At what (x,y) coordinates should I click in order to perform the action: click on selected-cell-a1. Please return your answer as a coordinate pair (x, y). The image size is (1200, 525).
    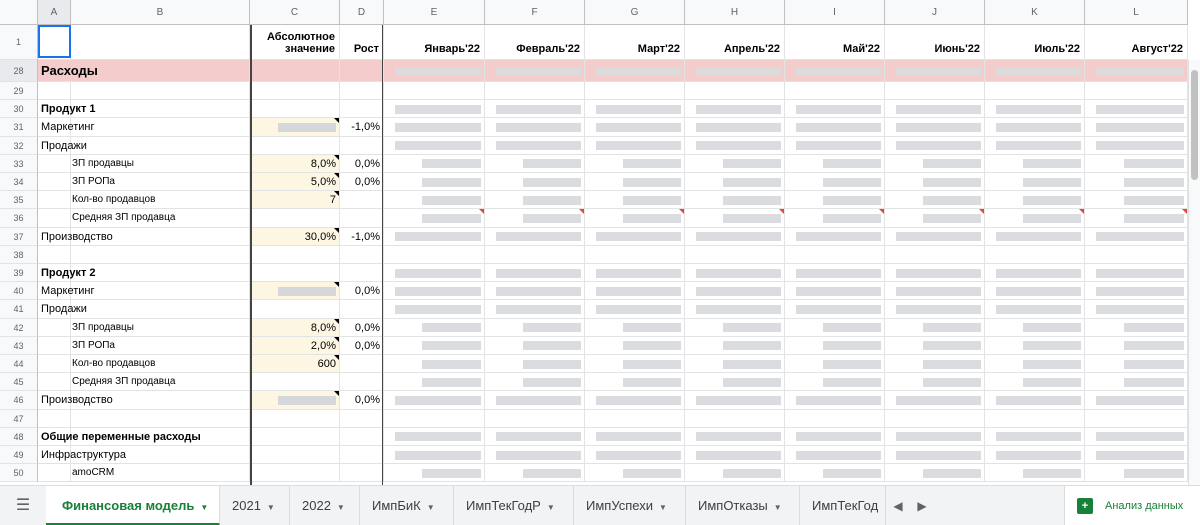
    Looking at the image, I should click on (54, 41).